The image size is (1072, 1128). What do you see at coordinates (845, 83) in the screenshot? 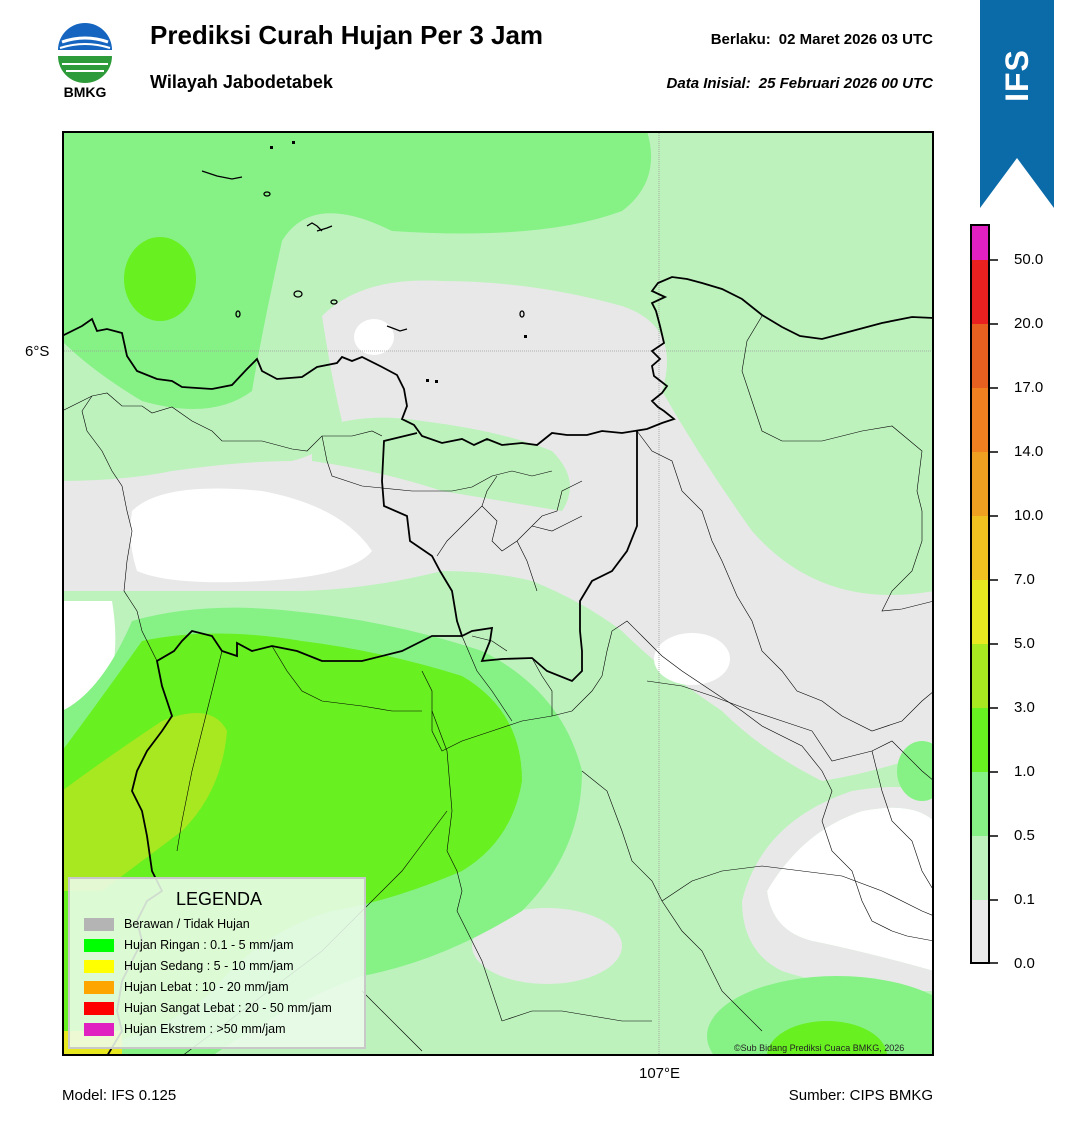
I see `init-value: 25 Februari 2026 00 UTC` at bounding box center [845, 83].